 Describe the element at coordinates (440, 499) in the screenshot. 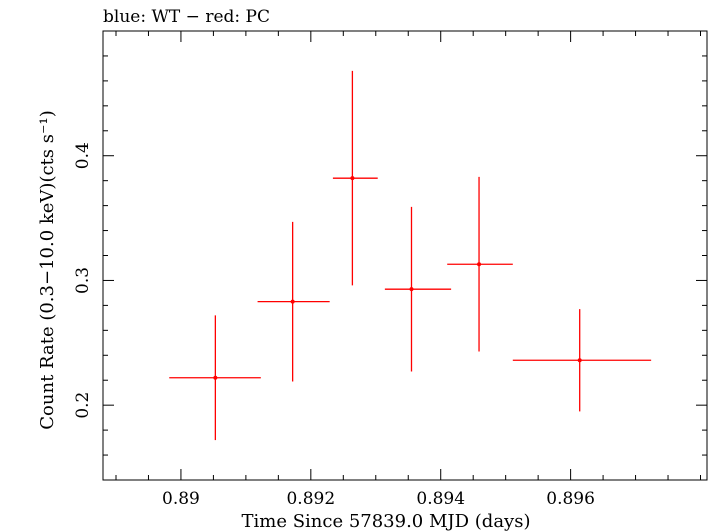

I see `x-tick-label: 0.894` at that location.